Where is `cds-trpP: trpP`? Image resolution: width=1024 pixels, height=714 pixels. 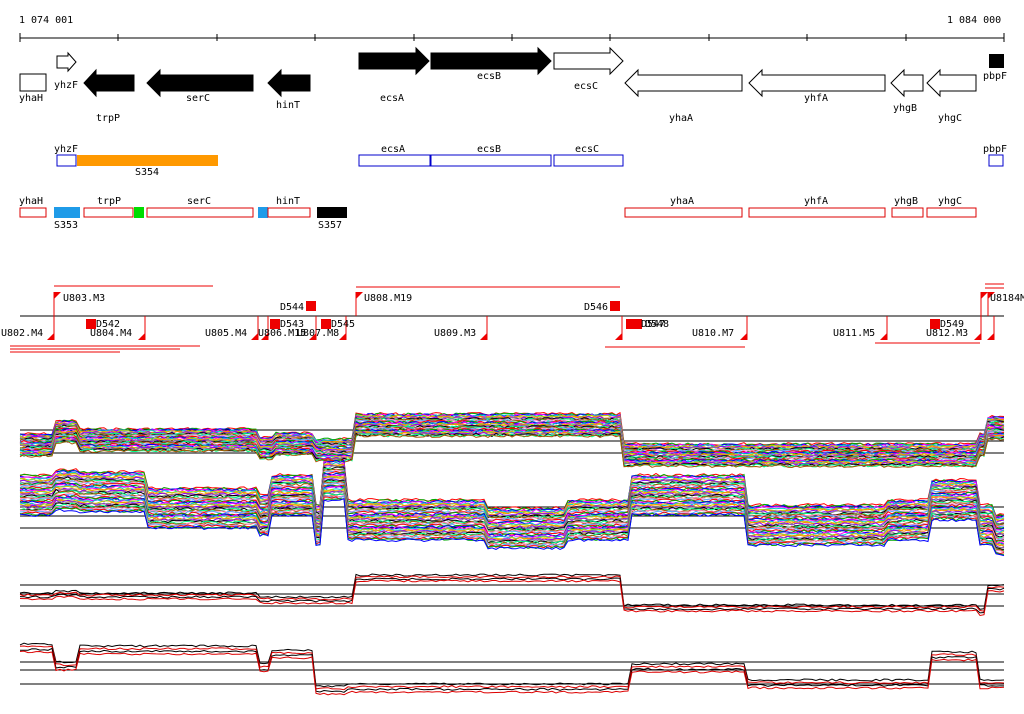
cds-trpP: trpP is located at coordinates (108, 207).